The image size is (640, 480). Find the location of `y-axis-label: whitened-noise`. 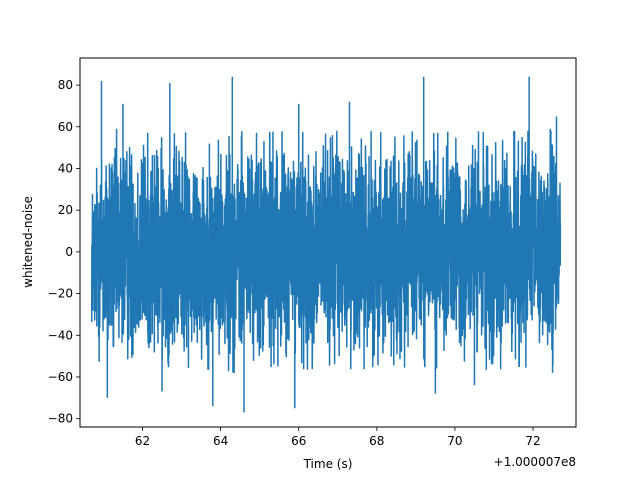

y-axis-label: whitened-noise is located at coordinates (28, 242).